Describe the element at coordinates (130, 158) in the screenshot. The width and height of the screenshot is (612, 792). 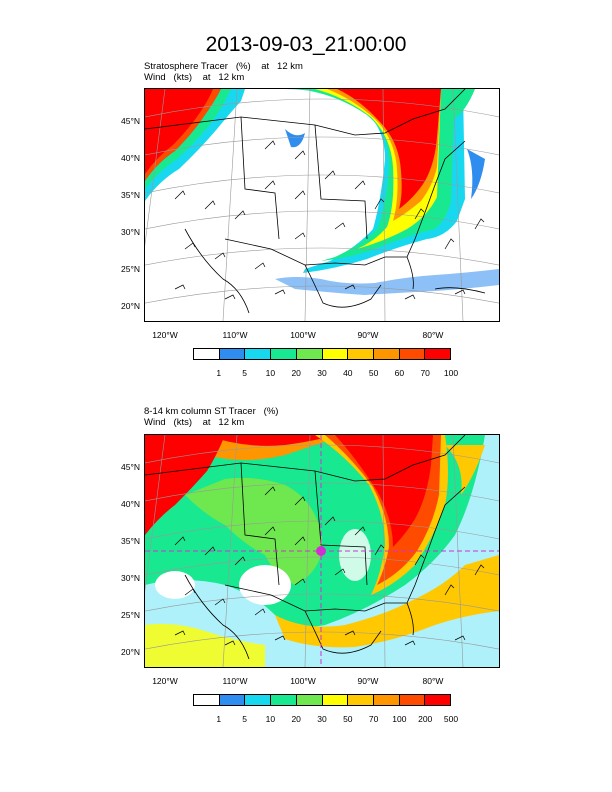
I see `panel1-lat-label: 40°N` at that location.